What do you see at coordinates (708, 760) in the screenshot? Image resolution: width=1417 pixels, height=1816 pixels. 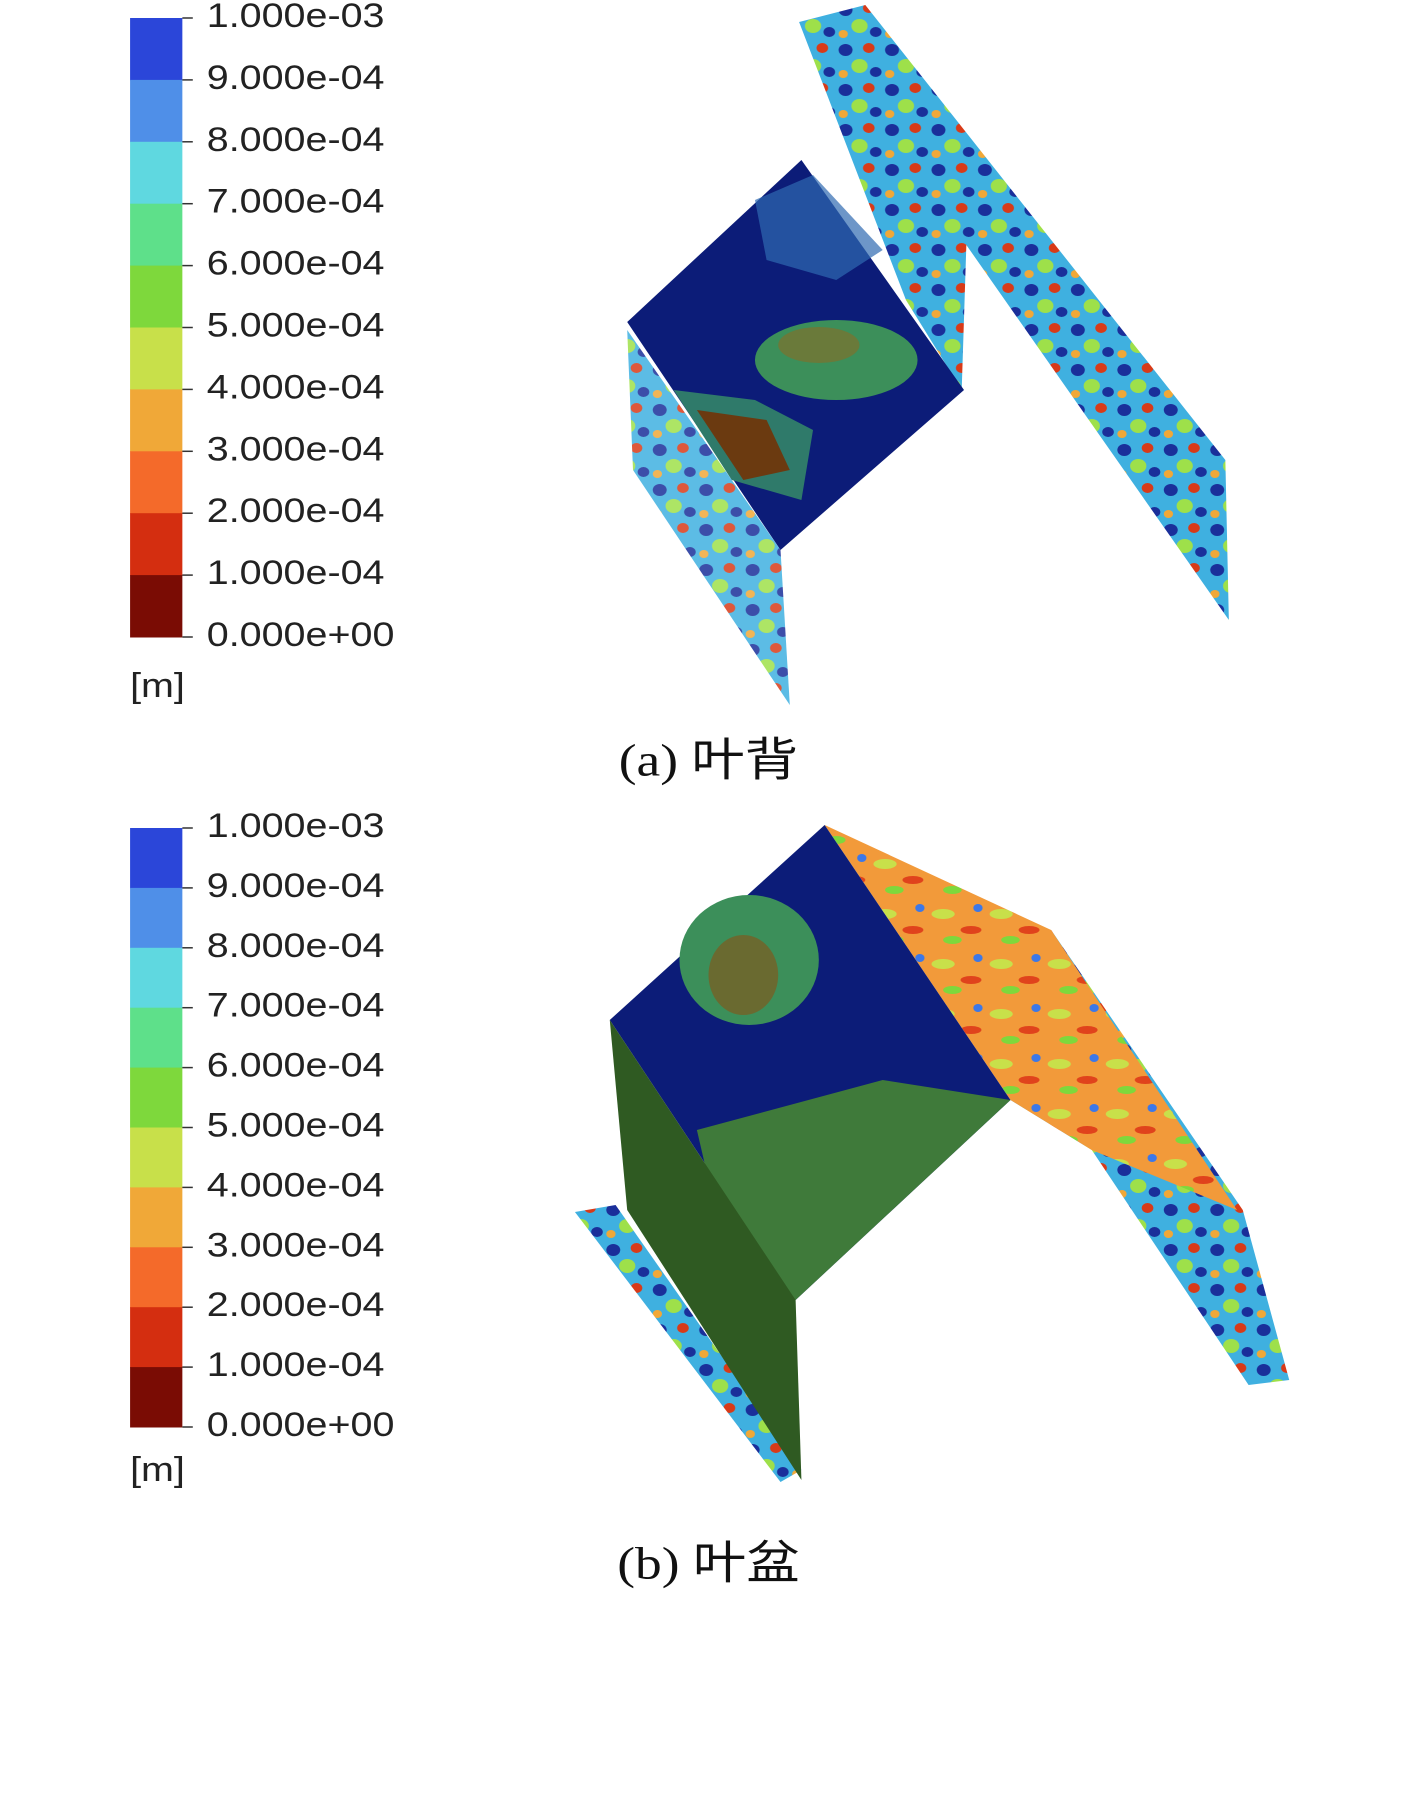 I see `caption: (a) 叶背` at bounding box center [708, 760].